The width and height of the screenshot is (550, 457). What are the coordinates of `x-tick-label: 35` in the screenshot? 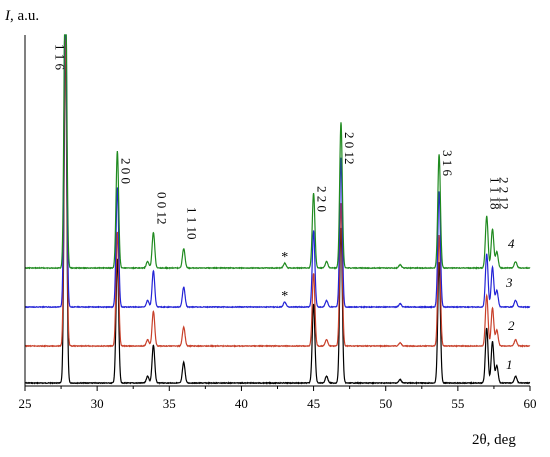 It's located at (169, 403).